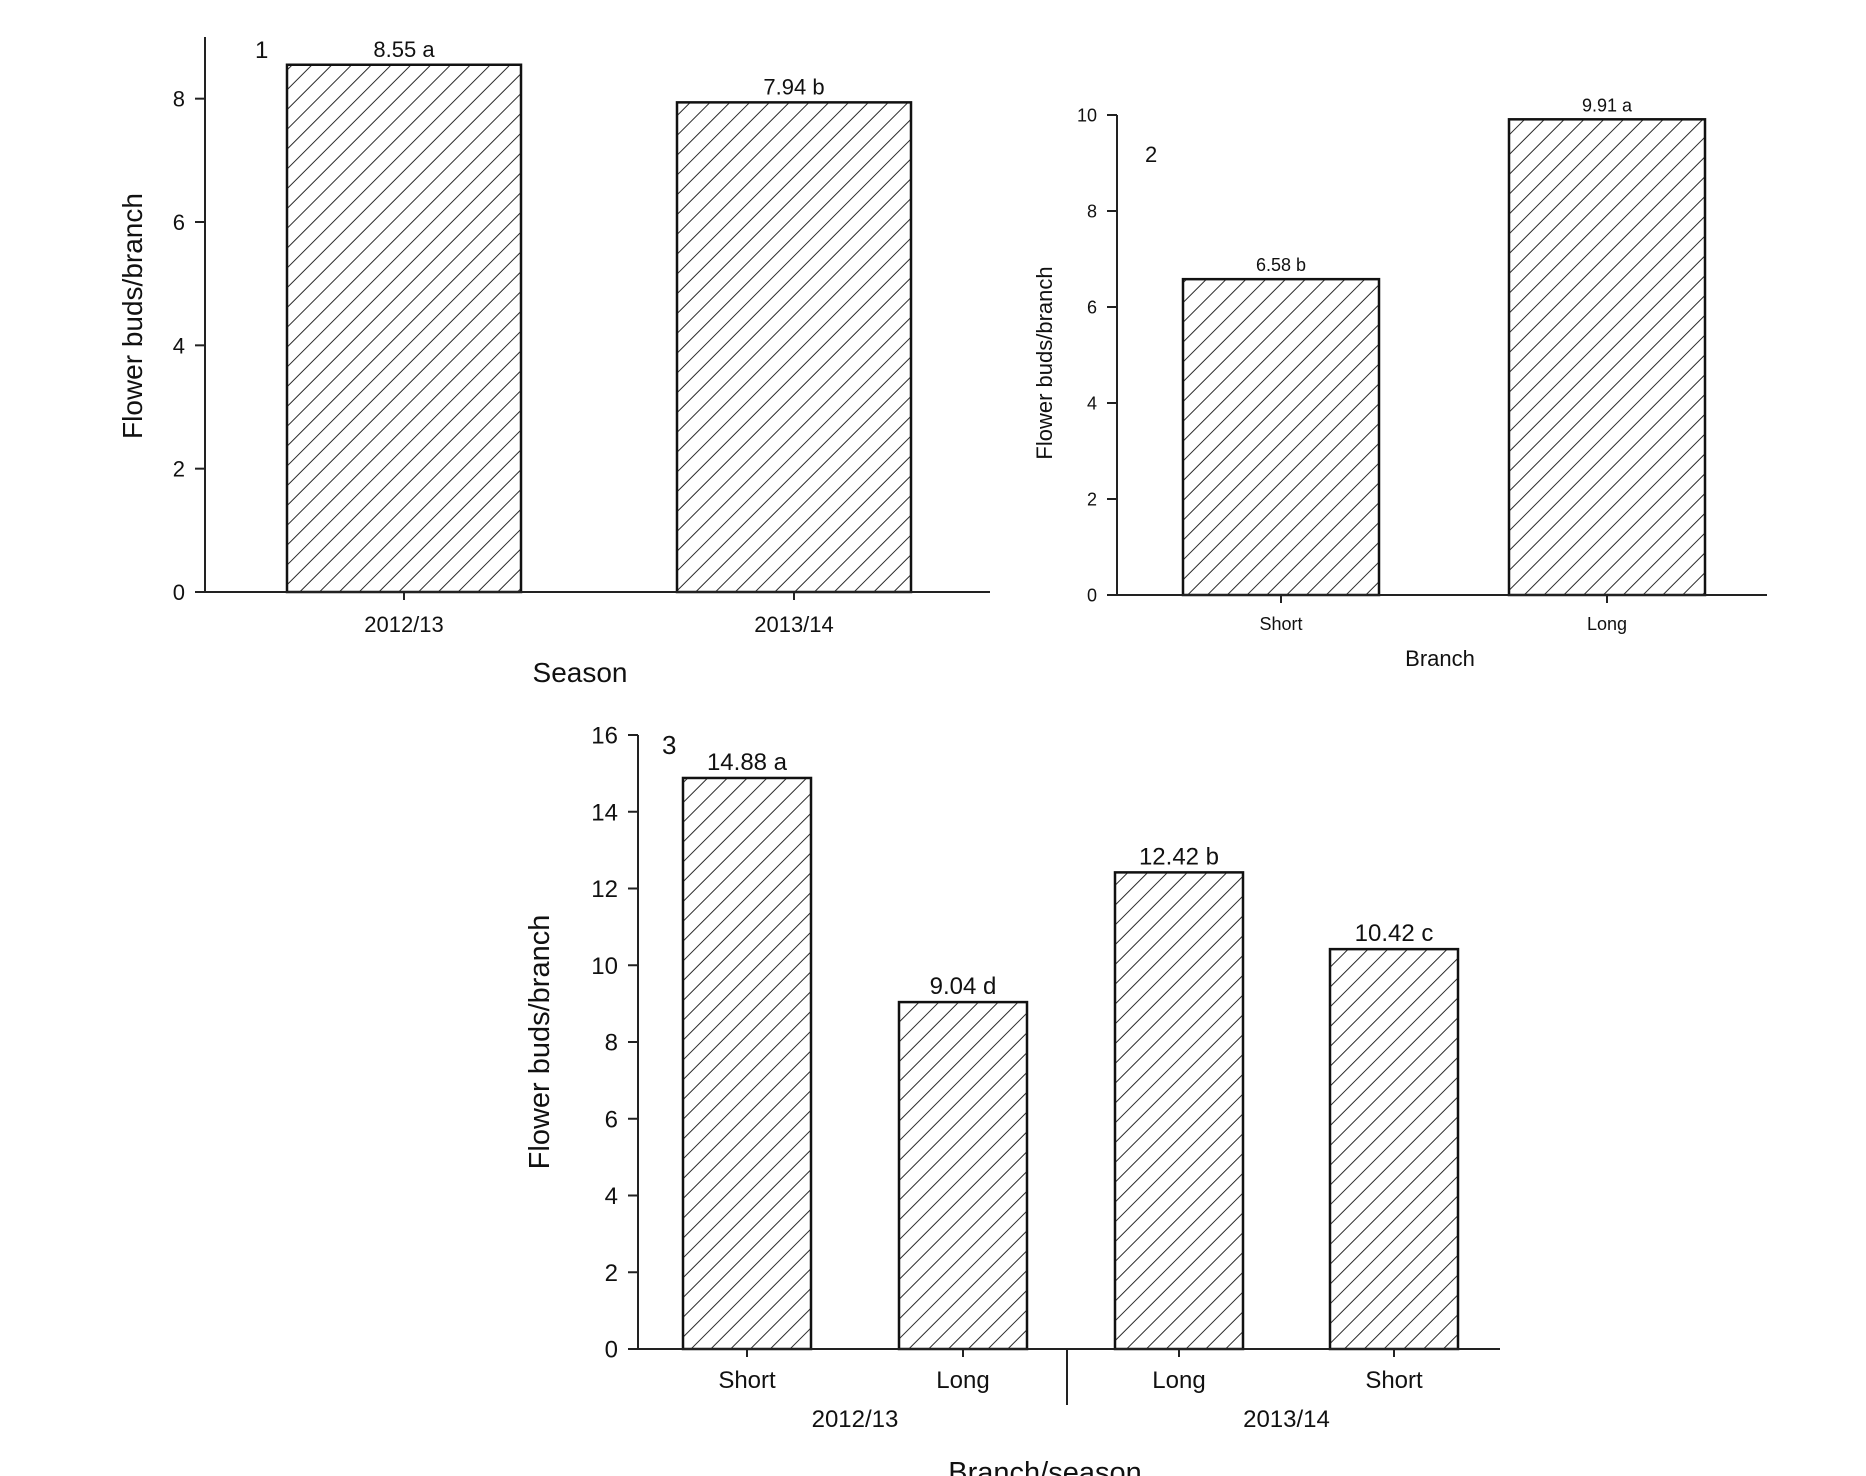  What do you see at coordinates (580, 672) in the screenshot?
I see `x-axis-label: Season` at bounding box center [580, 672].